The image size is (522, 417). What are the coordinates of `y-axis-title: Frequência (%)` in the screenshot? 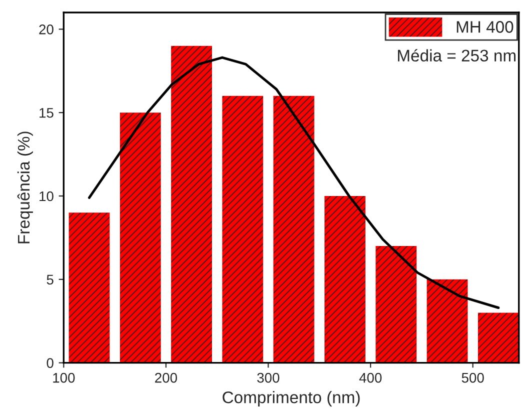 It's located at (25, 188).